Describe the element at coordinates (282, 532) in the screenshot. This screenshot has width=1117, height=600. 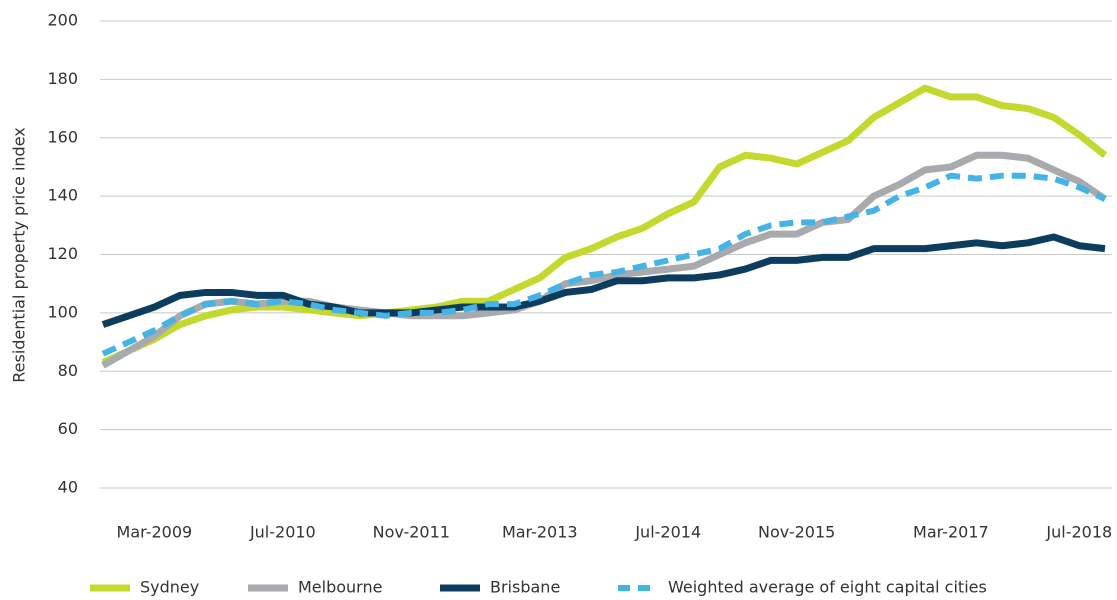
I see `x-tick-label: Jul-2010` at that location.